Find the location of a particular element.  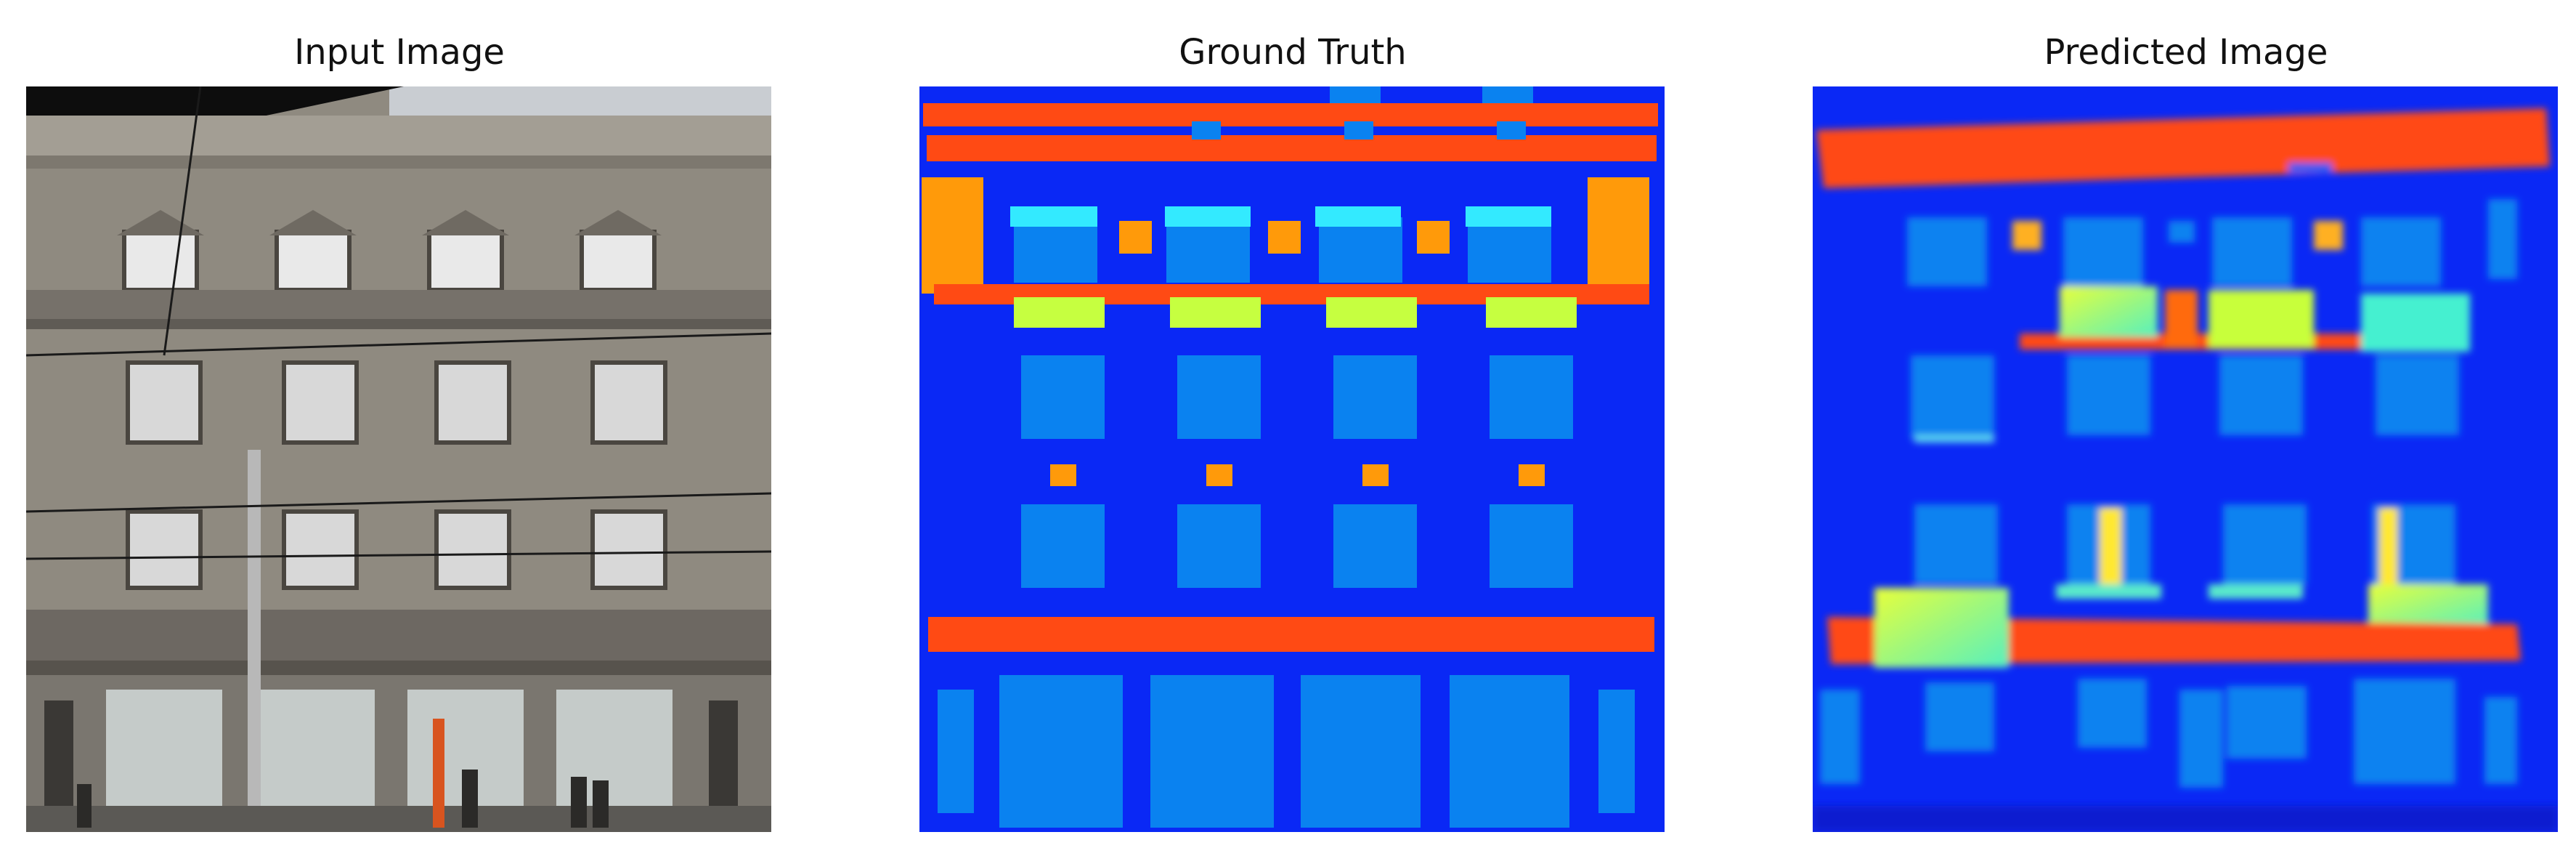

ground-truth-title: Ground Truth is located at coordinates (1292, 52).